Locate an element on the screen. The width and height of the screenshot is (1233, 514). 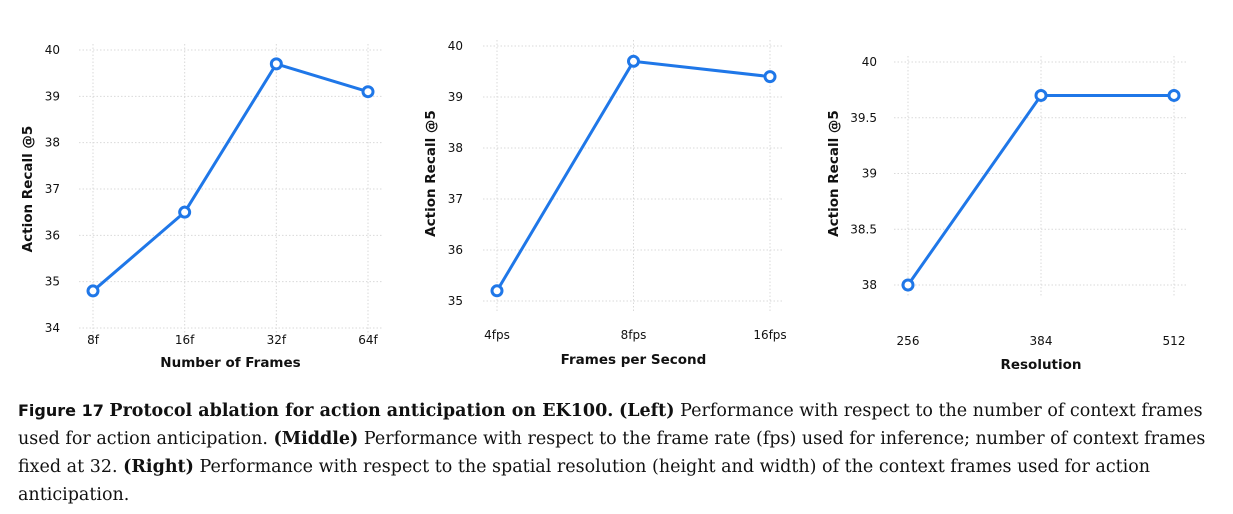
x-axis-title: Resolution is located at coordinates (1040, 365).